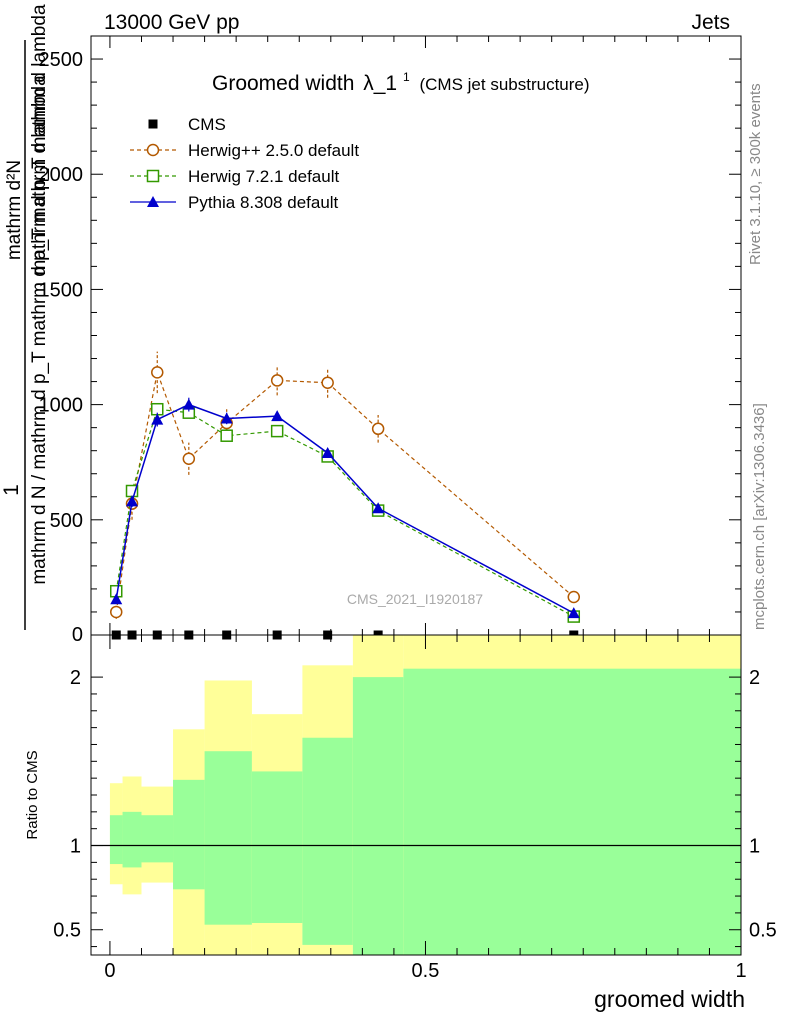 The image size is (786, 1024). What do you see at coordinates (710, 22) in the screenshot?
I see `header-process-label: Jets` at bounding box center [710, 22].